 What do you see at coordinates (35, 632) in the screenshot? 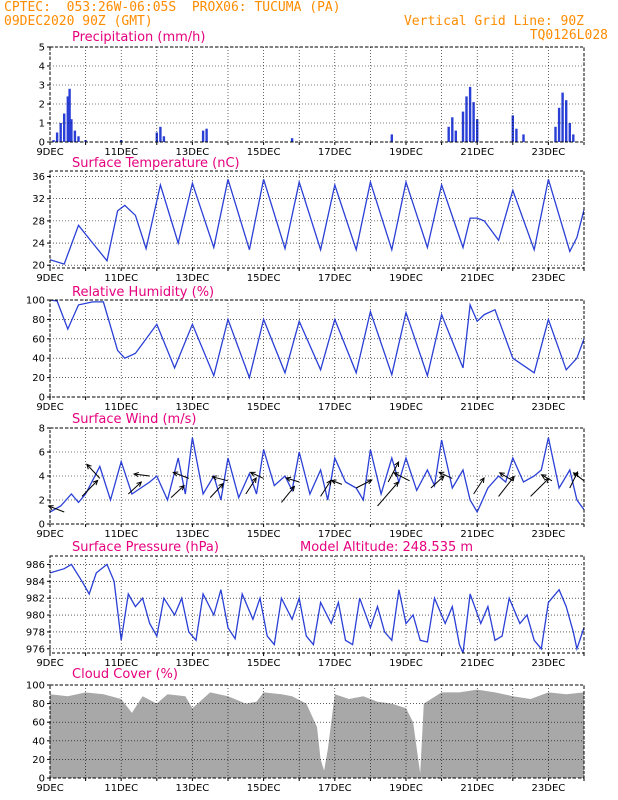
I see `y-tick-label: 978` at bounding box center [35, 632].